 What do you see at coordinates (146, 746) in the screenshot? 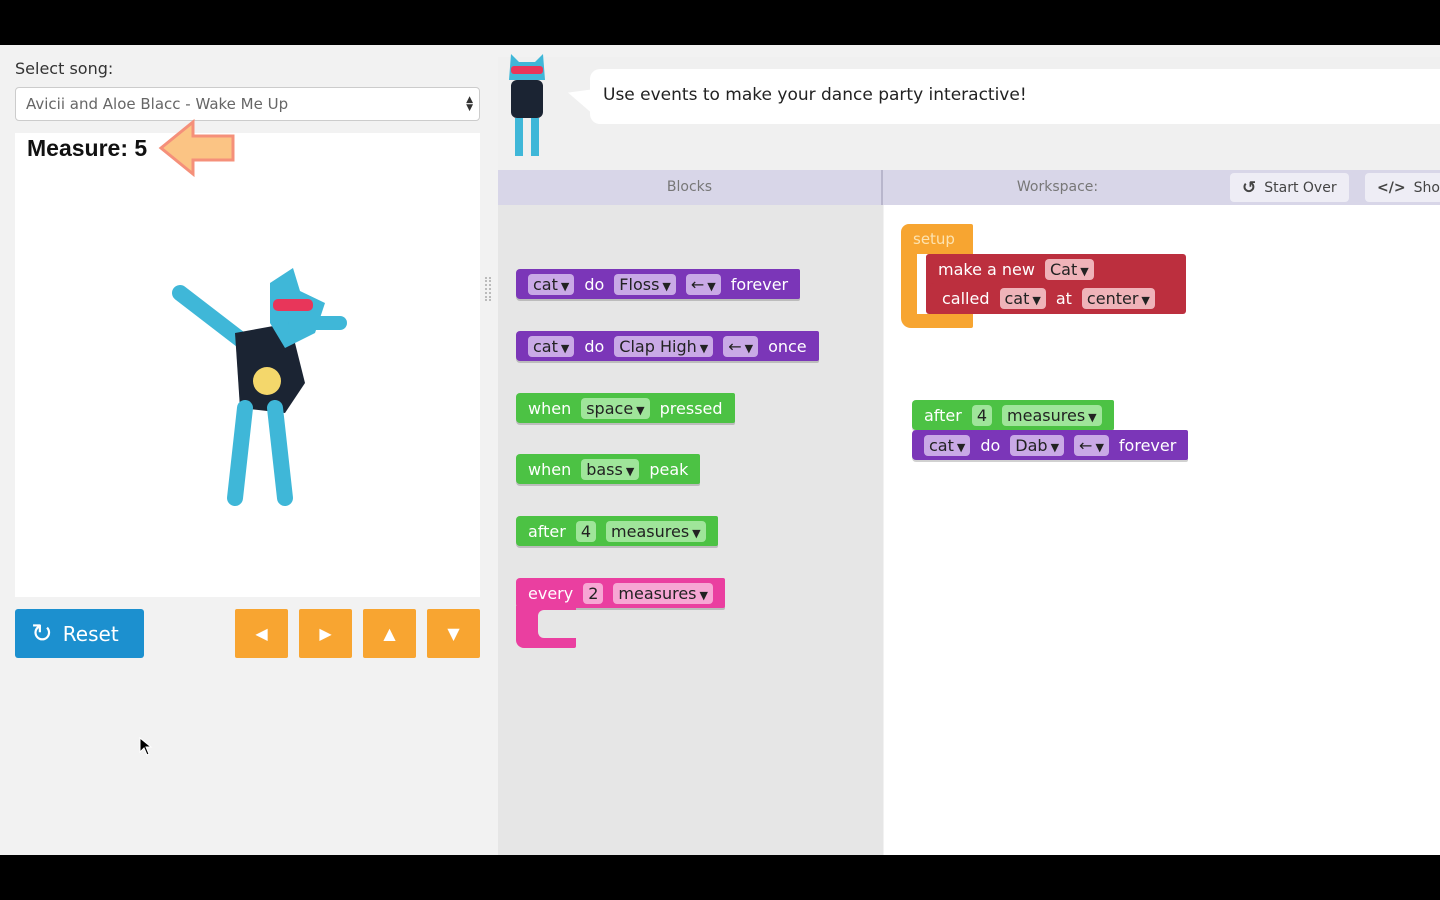
I see `mouse-cursor-icon` at bounding box center [146, 746].